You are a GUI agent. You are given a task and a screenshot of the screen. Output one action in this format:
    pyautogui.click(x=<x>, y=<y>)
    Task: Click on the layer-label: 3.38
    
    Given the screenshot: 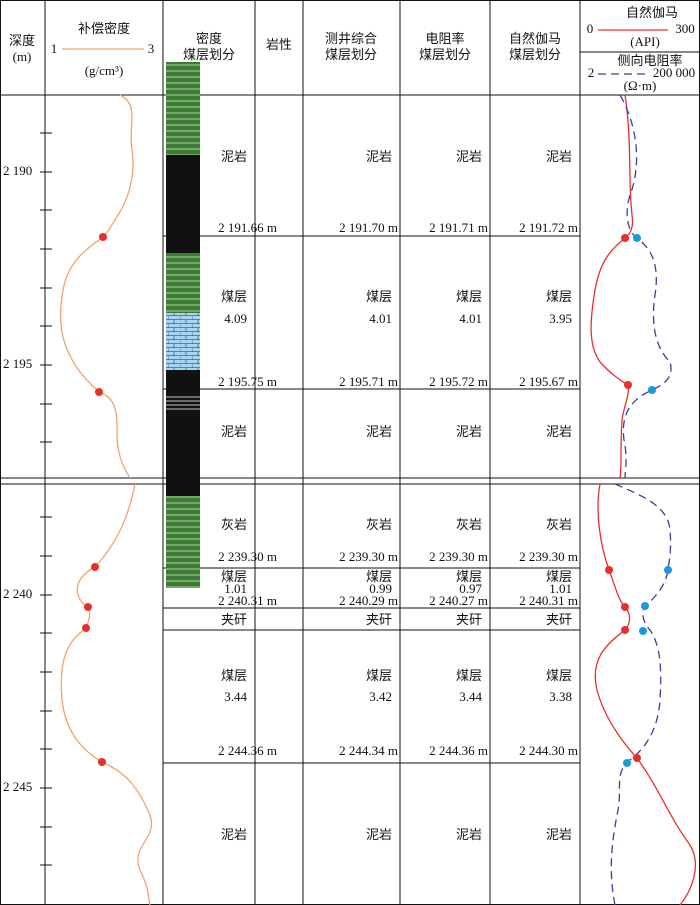 What is the action you would take?
    pyautogui.click(x=560, y=696)
    